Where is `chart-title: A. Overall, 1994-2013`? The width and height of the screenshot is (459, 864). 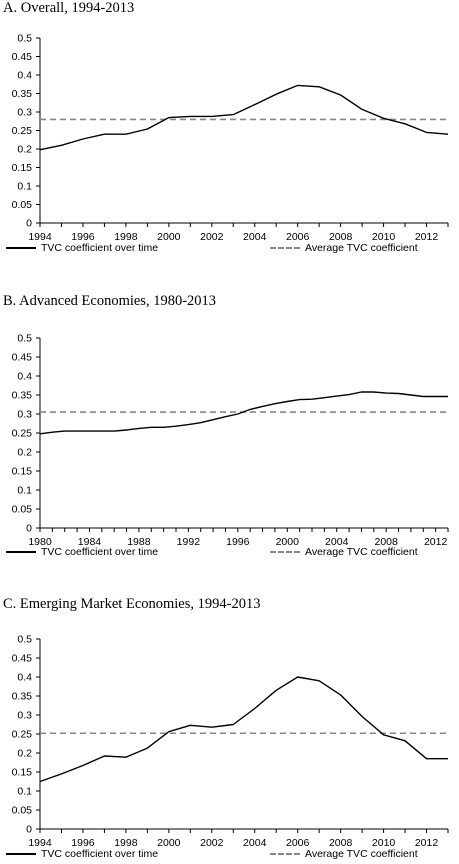 chart-title: A. Overall, 1994-2013 is located at coordinates (69, 8).